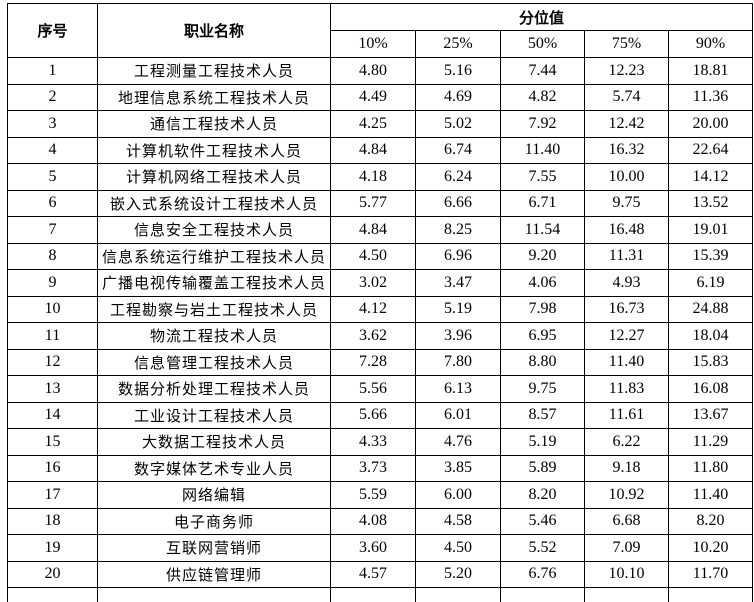  What do you see at coordinates (542, 336) in the screenshot?
I see `percentile-value-cell: 6.95` at bounding box center [542, 336].